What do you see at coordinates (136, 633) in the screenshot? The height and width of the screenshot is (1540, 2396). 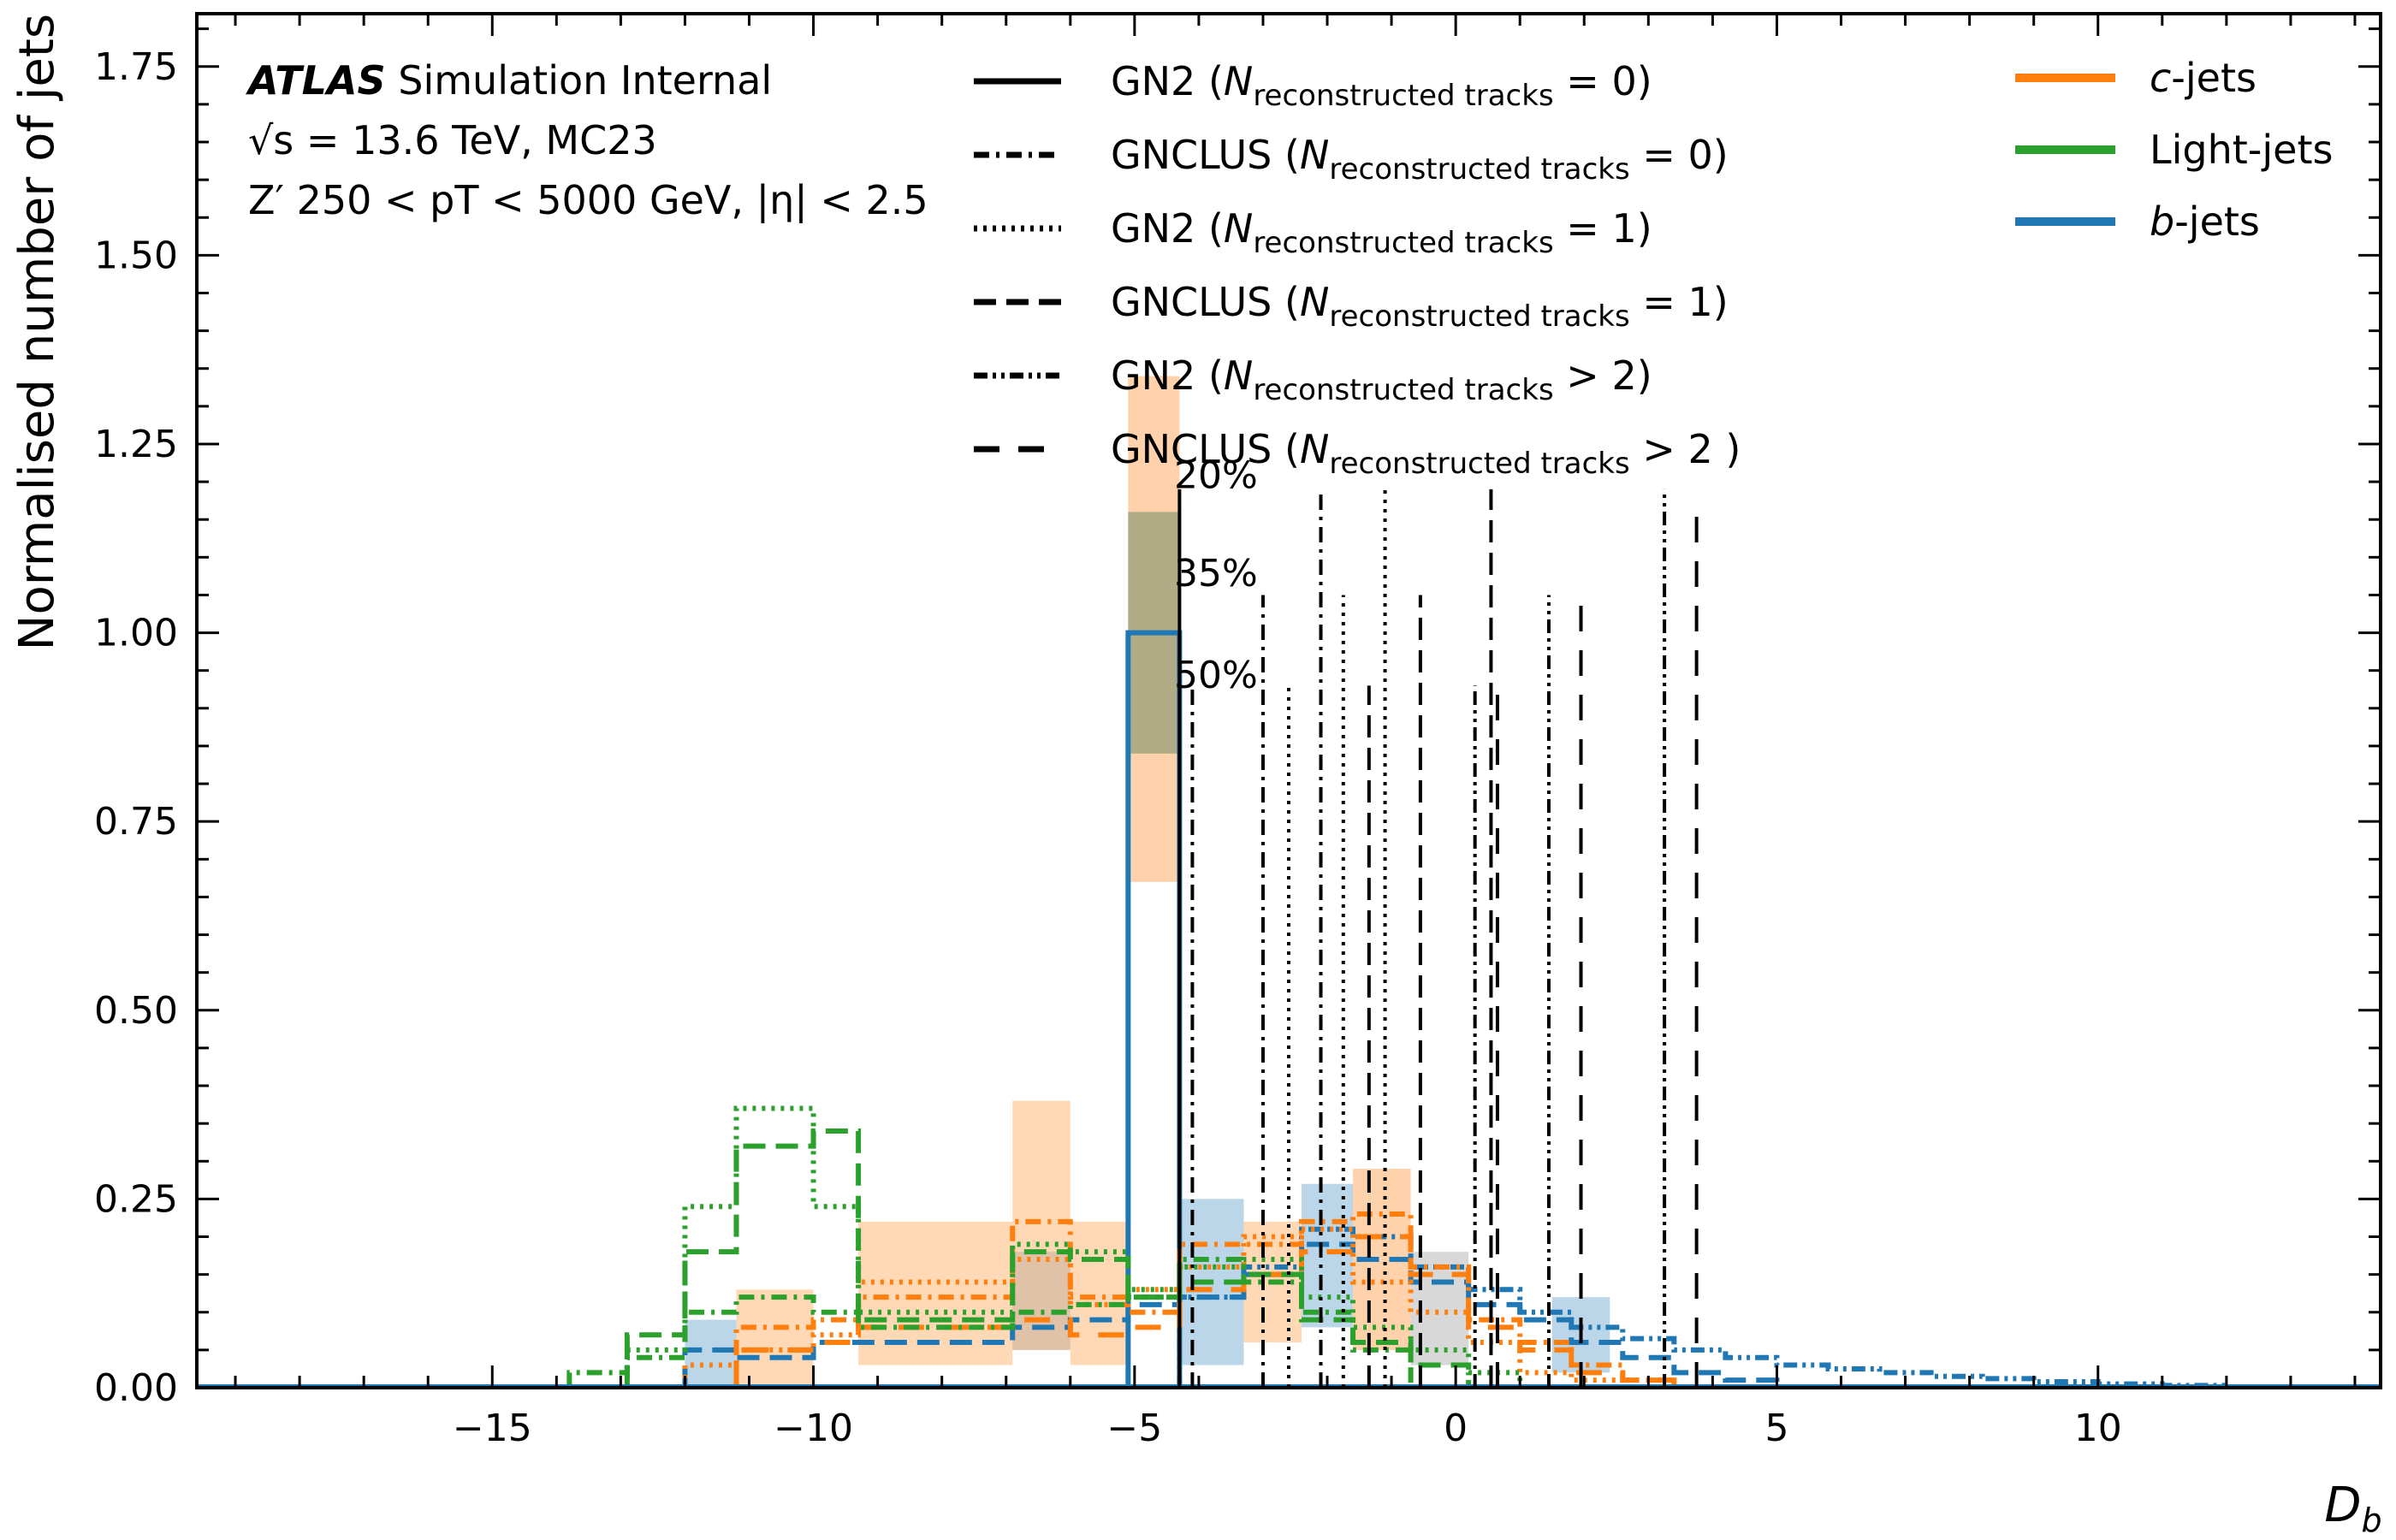 I see `y-tick-label: 1.00` at bounding box center [136, 633].